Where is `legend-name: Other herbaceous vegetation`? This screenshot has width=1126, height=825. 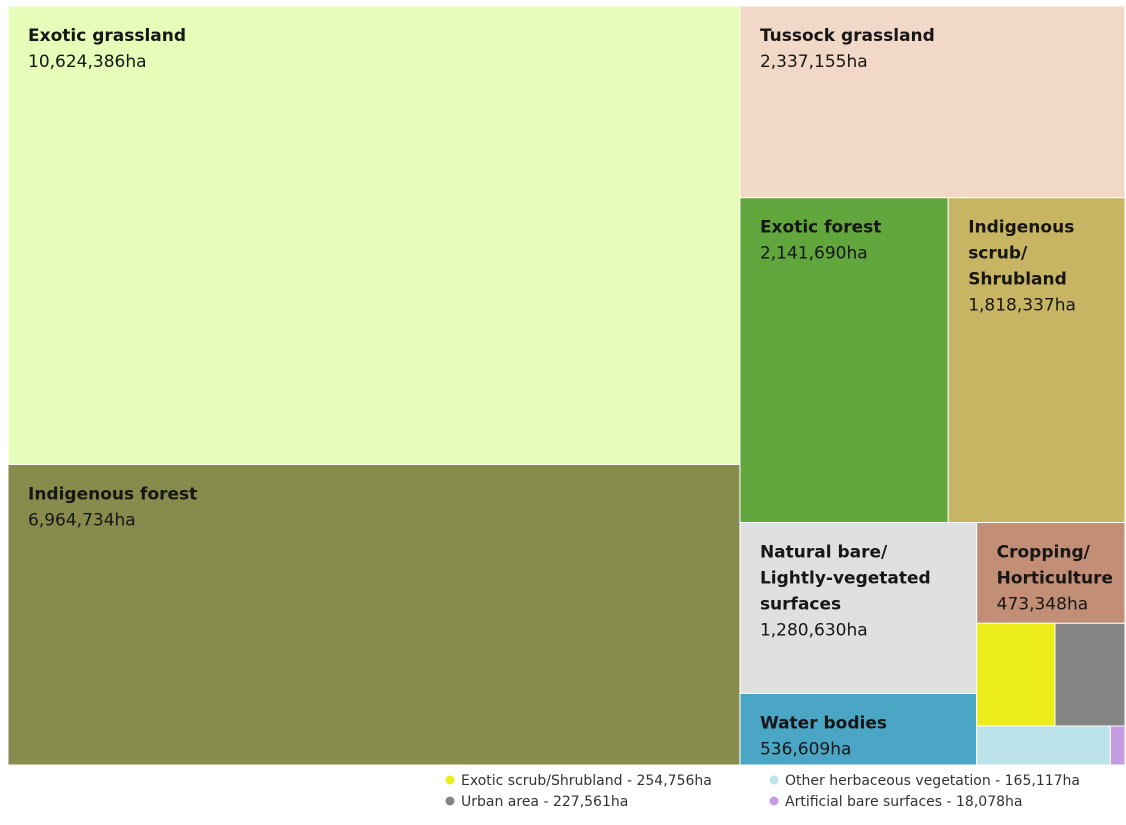 legend-name: Other herbaceous vegetation is located at coordinates (888, 781).